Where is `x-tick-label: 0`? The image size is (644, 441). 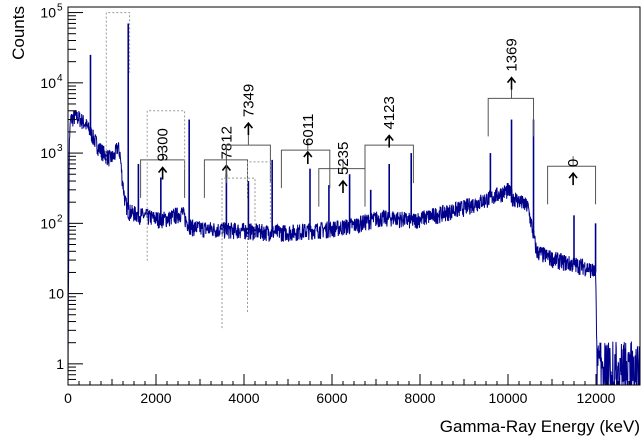
x-tick-label: 0 is located at coordinates (68, 398).